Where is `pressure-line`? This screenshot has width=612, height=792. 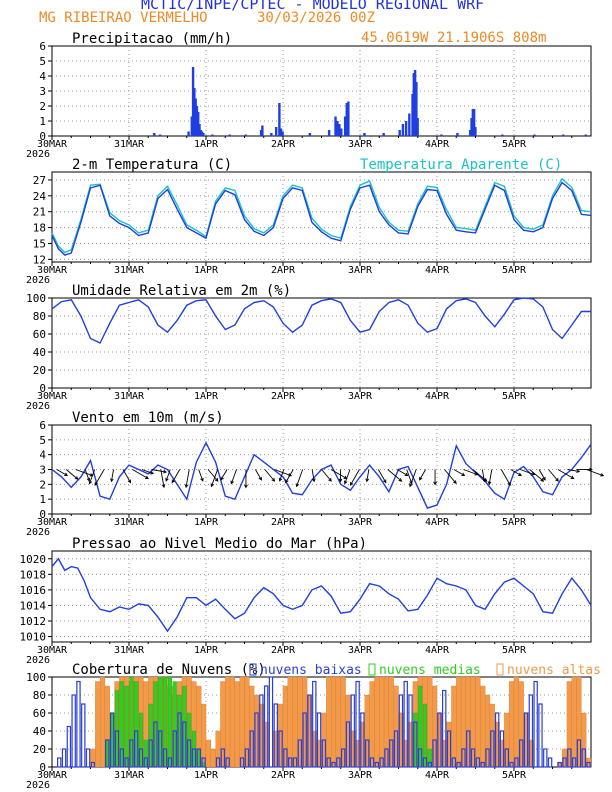 pressure-line is located at coordinates (321, 595).